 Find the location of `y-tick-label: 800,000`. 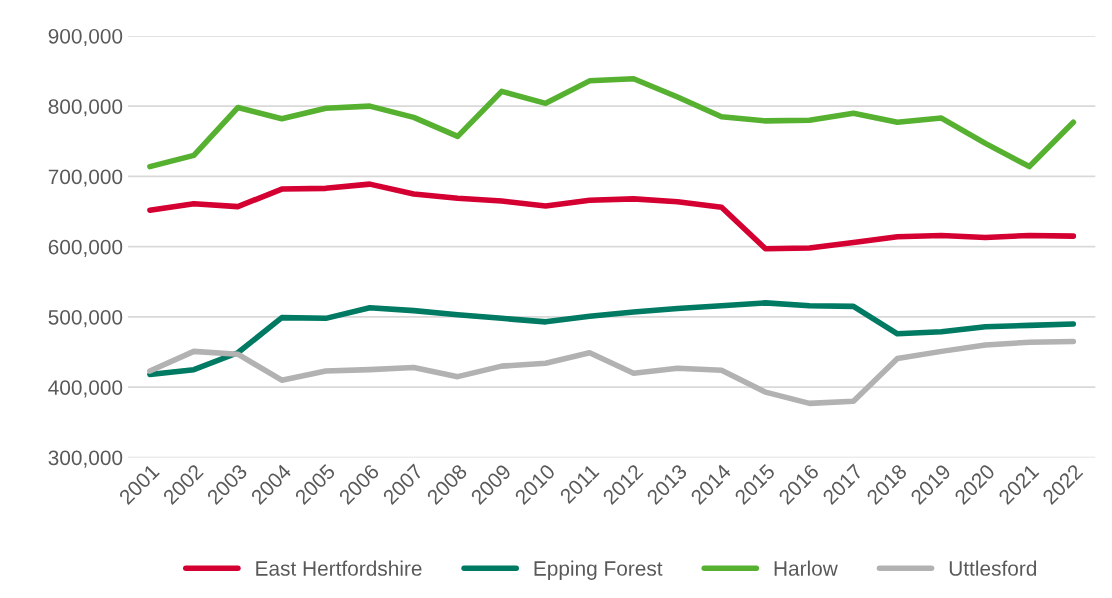

y-tick-label: 800,000 is located at coordinates (85, 108).